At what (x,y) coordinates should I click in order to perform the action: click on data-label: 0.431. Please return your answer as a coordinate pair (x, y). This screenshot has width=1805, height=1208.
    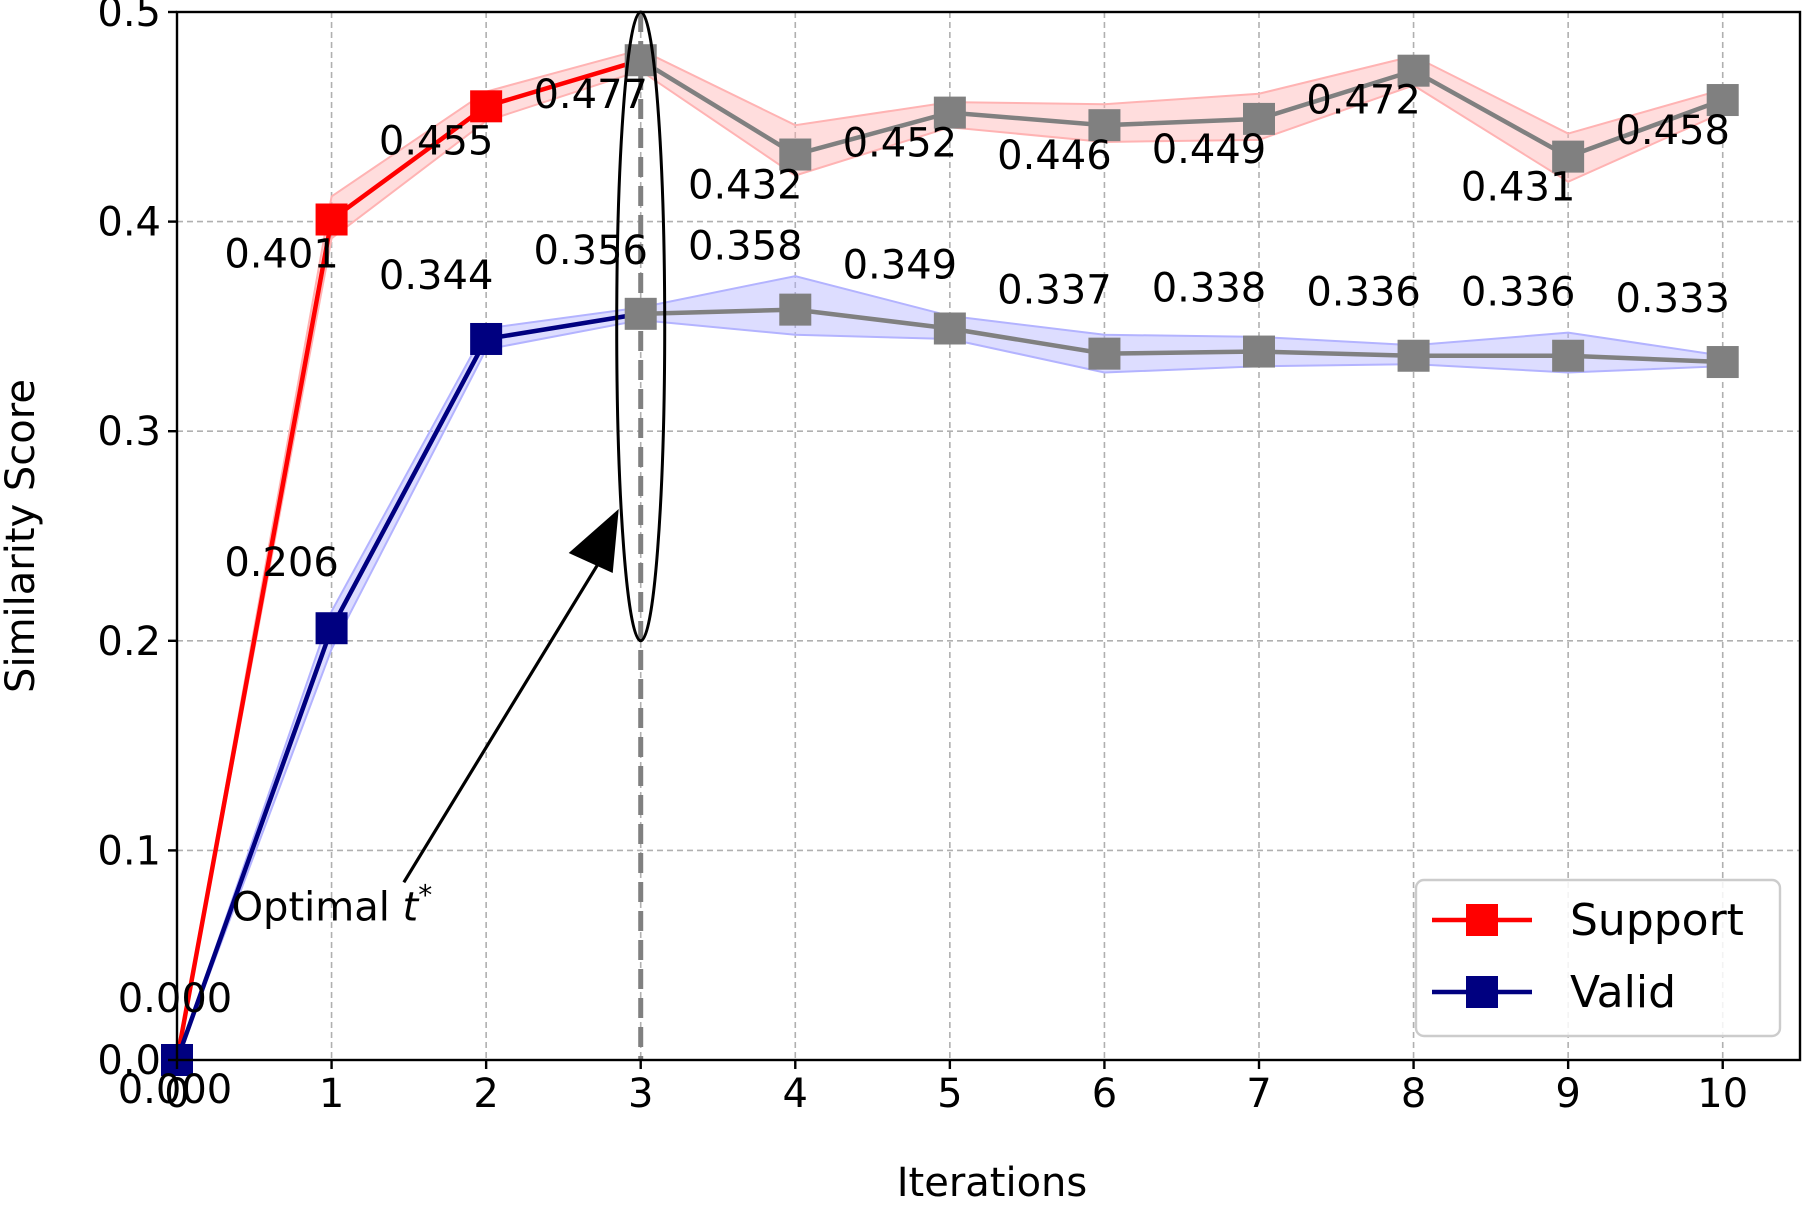
    Looking at the image, I should click on (1518, 188).